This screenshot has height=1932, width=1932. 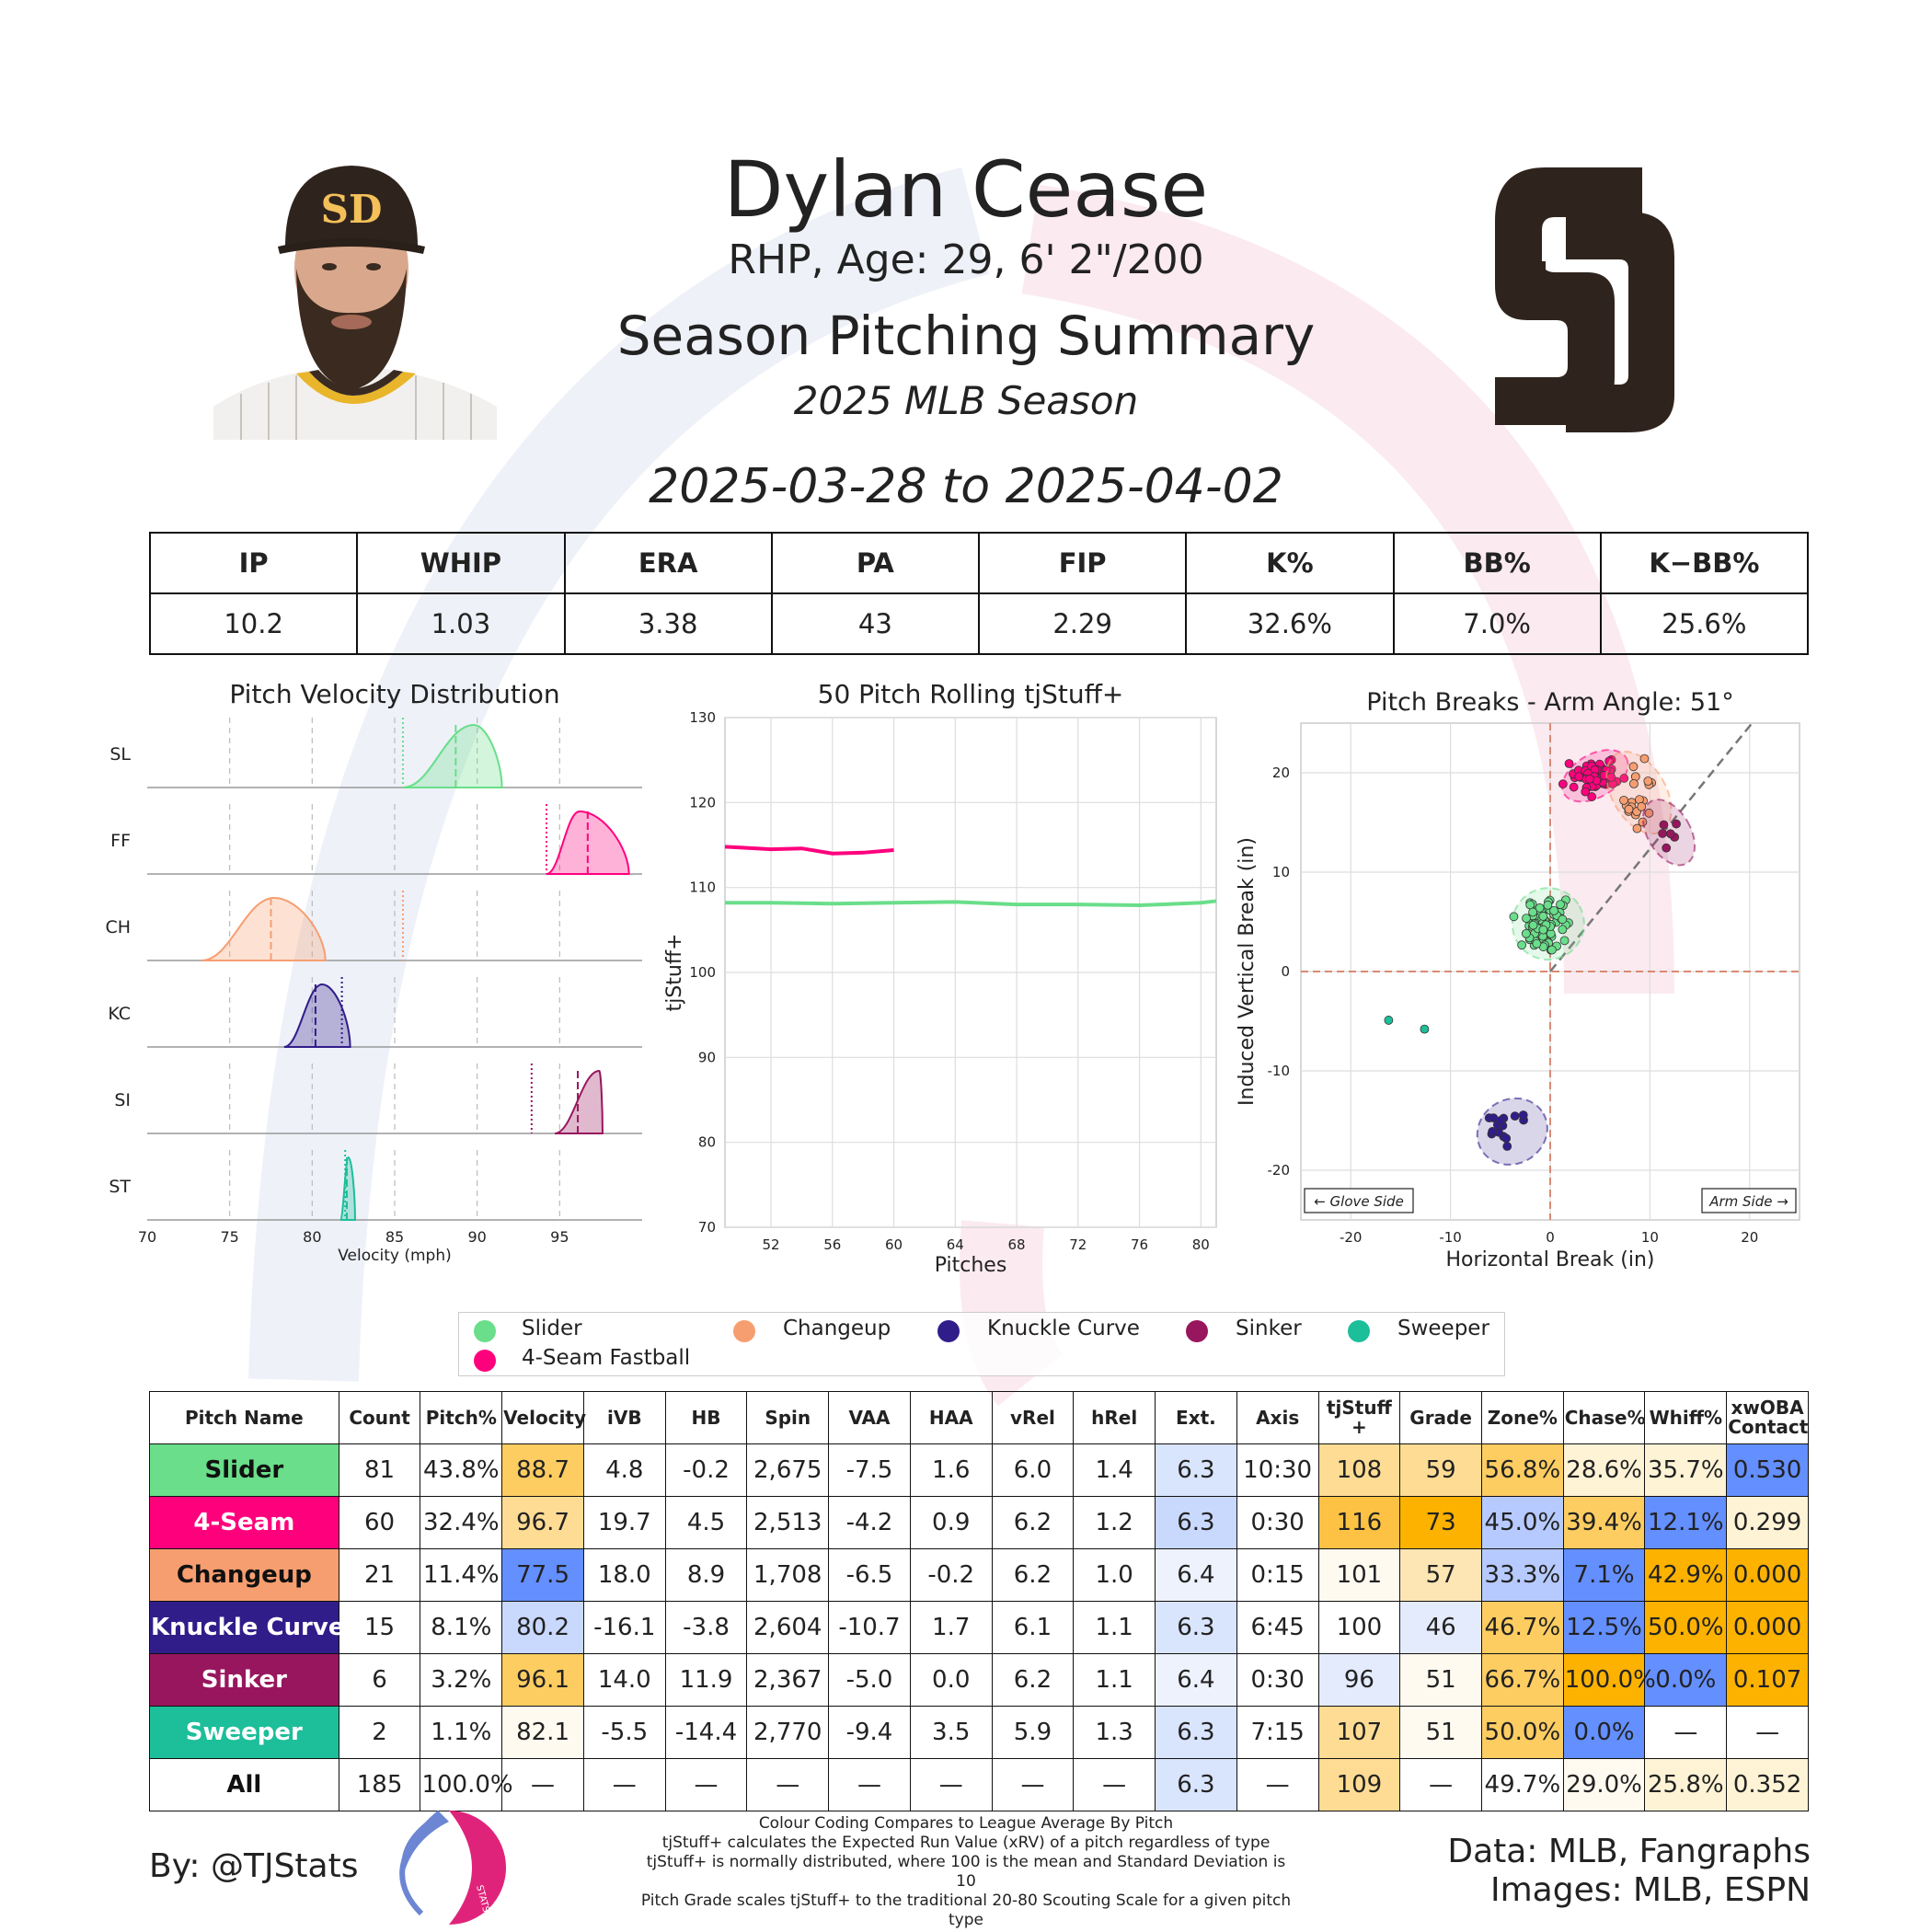 I want to click on pitch-table-cell: 50.0%, so click(x=1522, y=1732).